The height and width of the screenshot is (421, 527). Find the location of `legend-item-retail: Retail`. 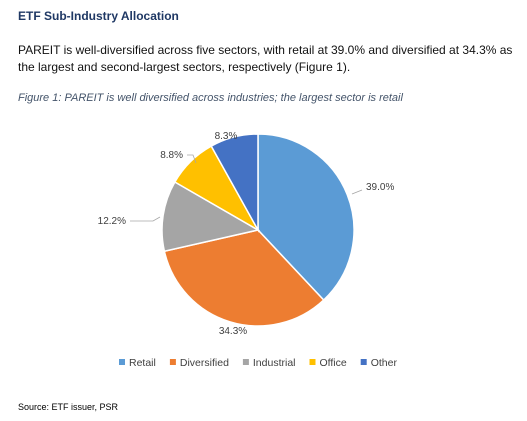

legend-item-retail: Retail is located at coordinates (137, 363).